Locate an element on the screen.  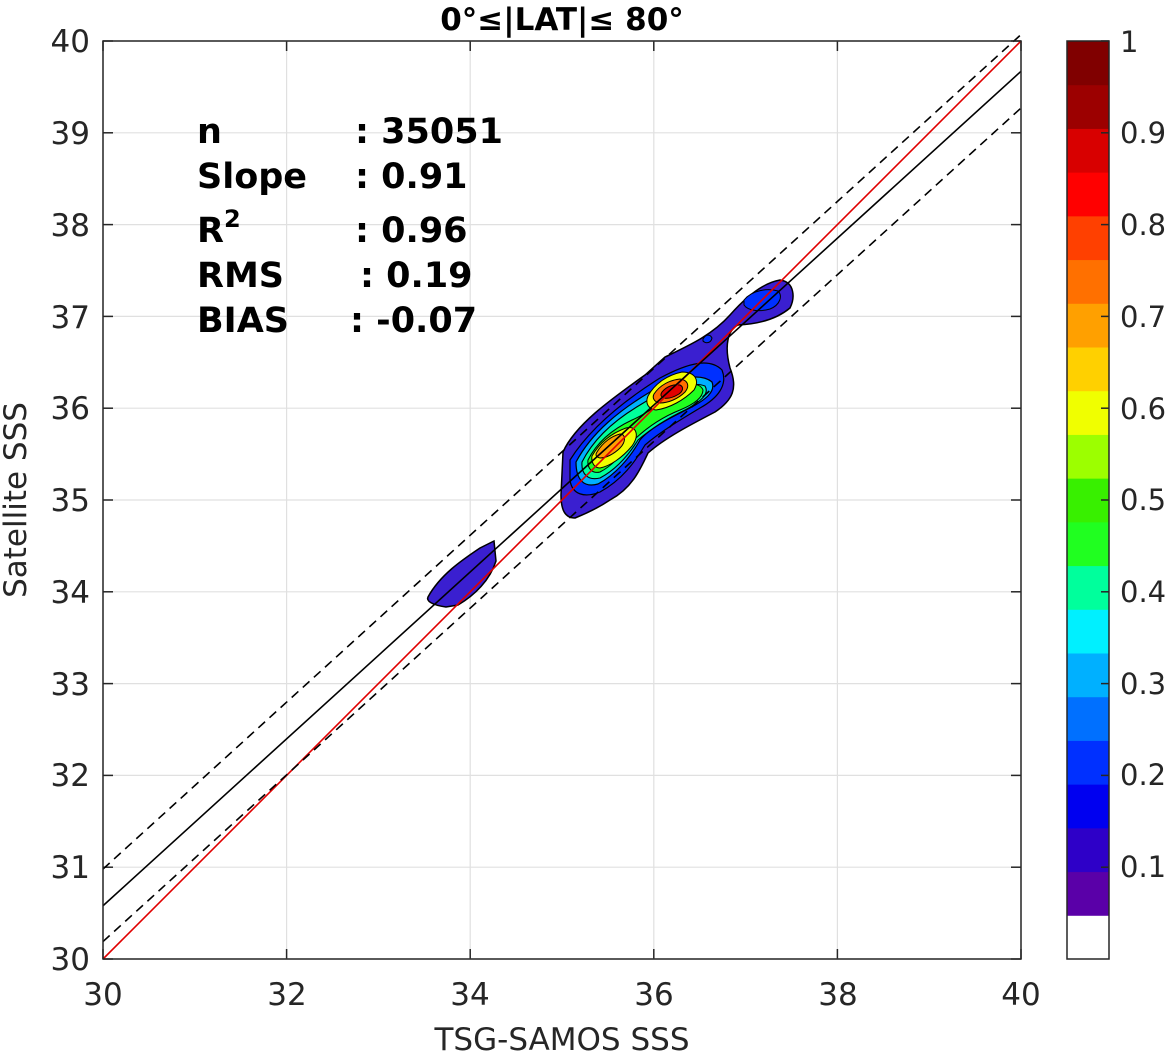
colorbar-tick-0.6: 0.6 is located at coordinates (1143, 409).